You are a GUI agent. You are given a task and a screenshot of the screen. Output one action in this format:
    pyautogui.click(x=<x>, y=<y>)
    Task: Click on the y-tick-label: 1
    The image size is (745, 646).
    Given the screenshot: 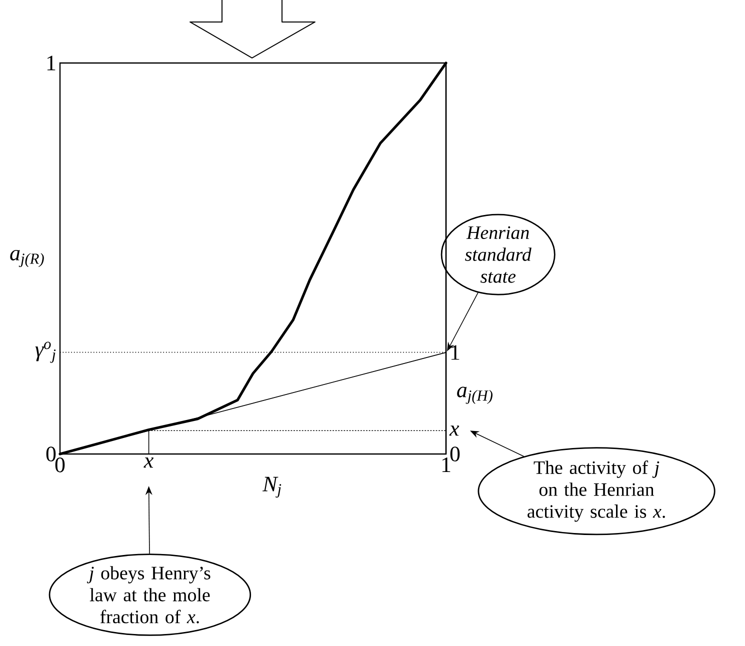 What is the action you would take?
    pyautogui.click(x=51, y=63)
    